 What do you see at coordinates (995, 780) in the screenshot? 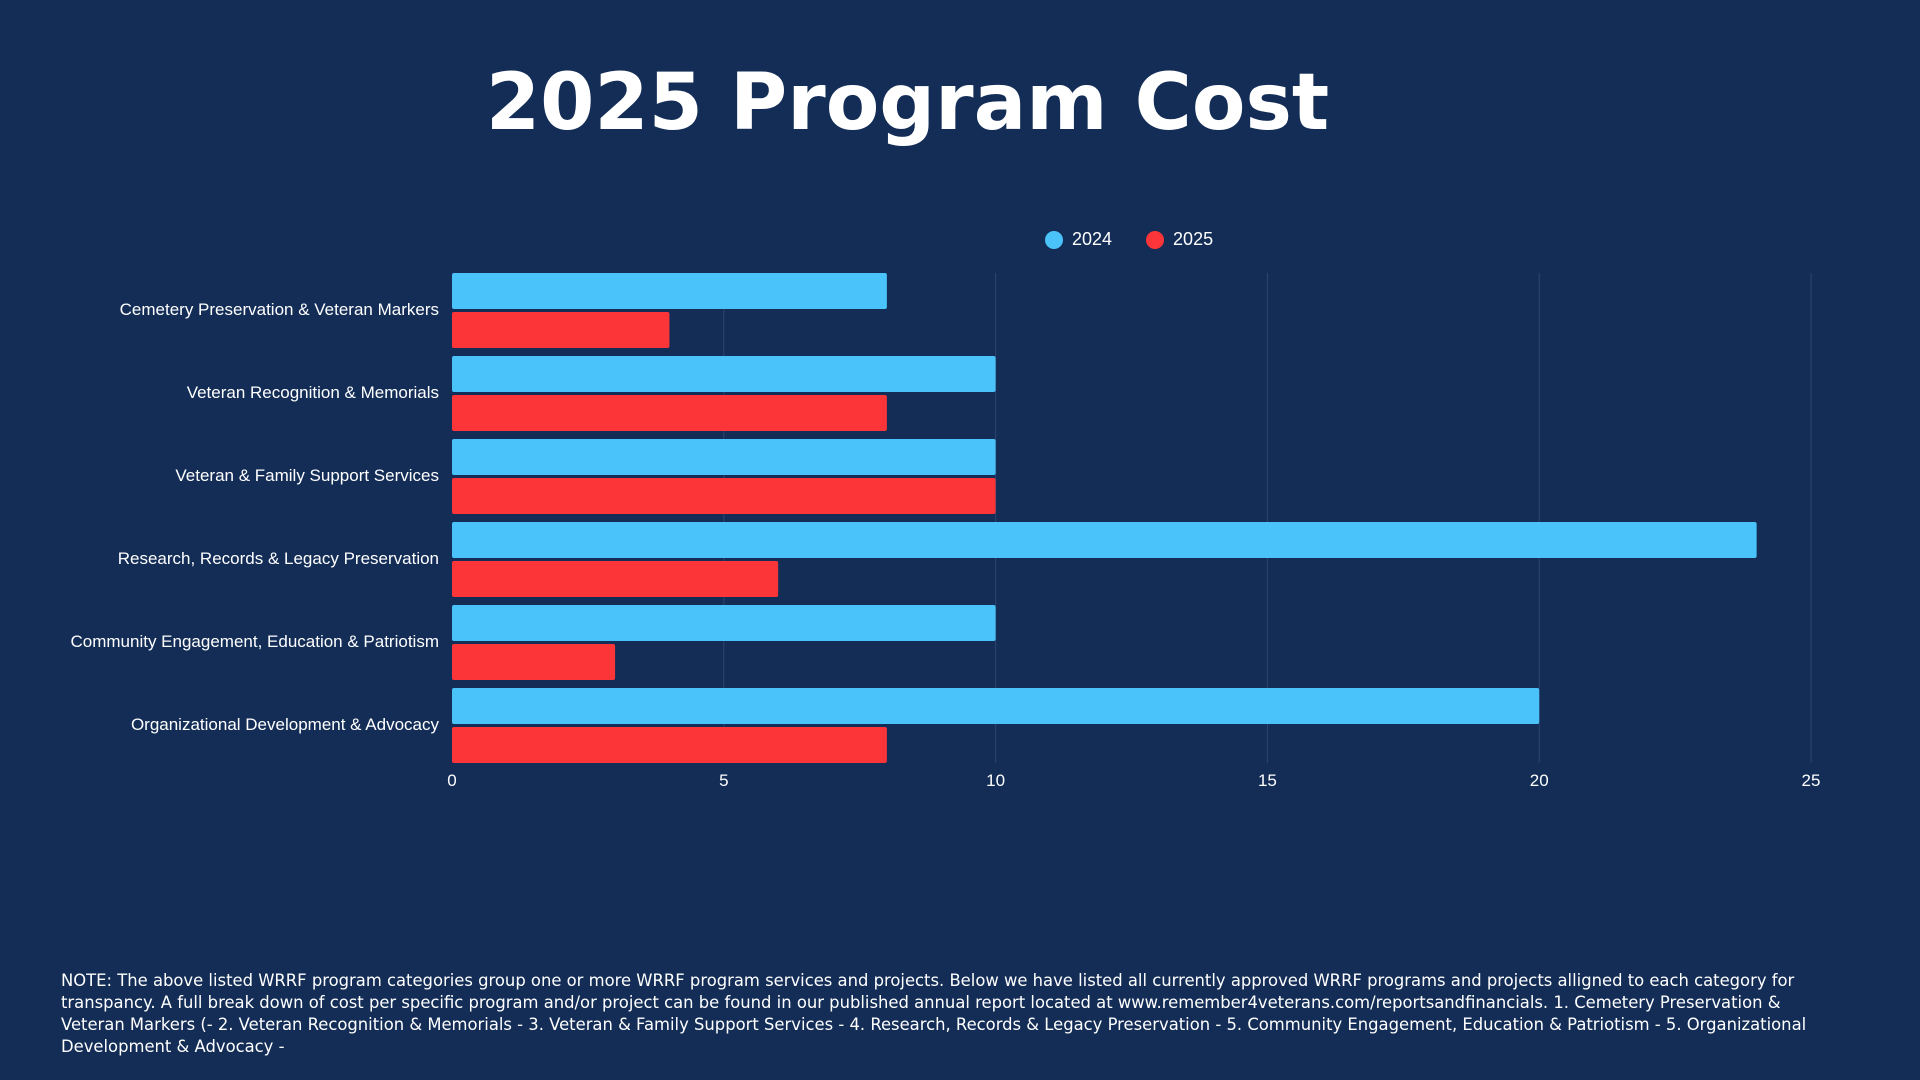
I see `x-tick-label: 10` at bounding box center [995, 780].